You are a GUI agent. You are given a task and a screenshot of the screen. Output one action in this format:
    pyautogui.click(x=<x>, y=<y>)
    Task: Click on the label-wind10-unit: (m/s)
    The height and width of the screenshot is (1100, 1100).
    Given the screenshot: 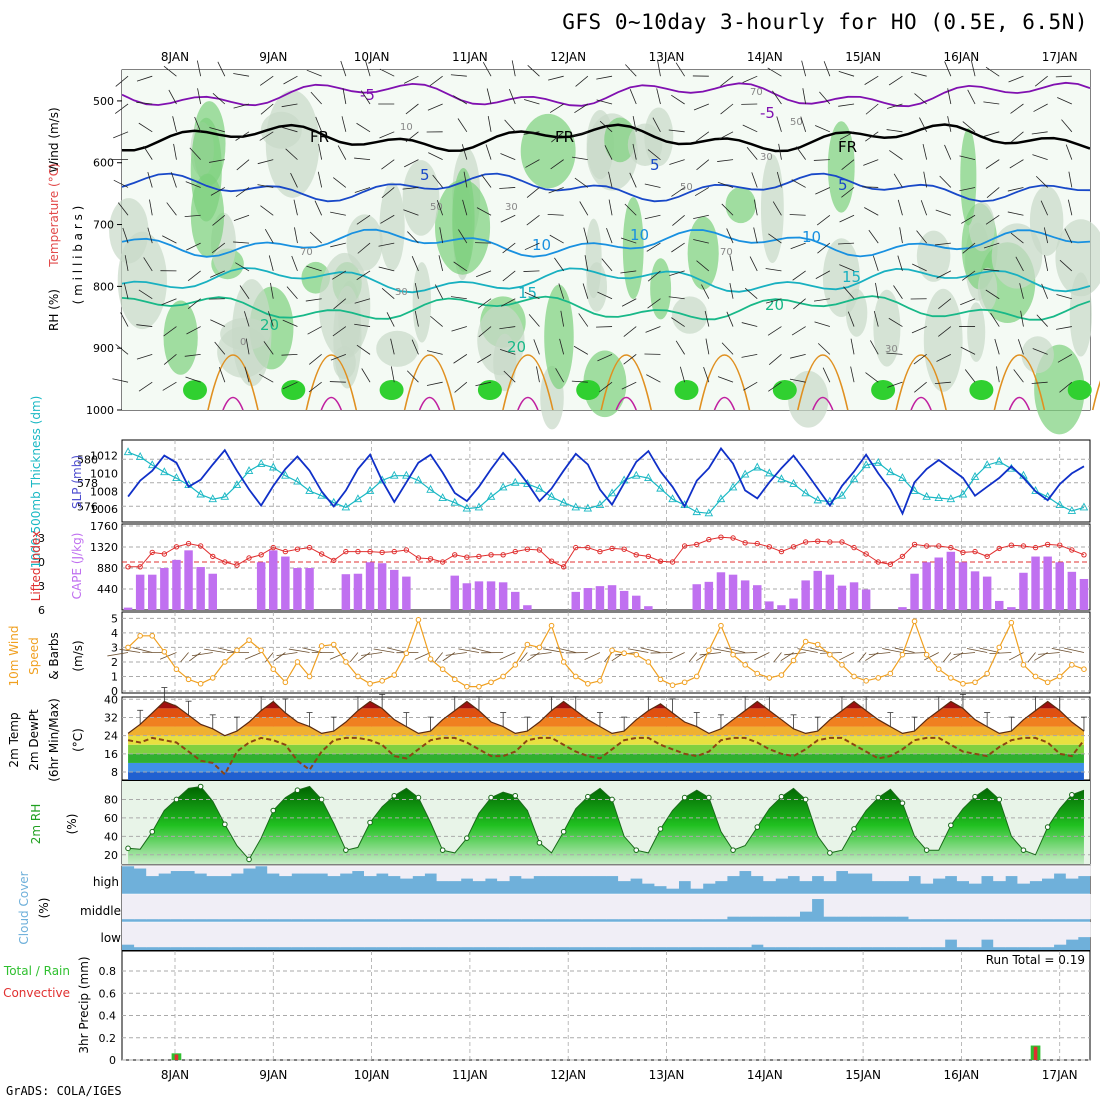 What is the action you would take?
    pyautogui.click(x=78, y=655)
    